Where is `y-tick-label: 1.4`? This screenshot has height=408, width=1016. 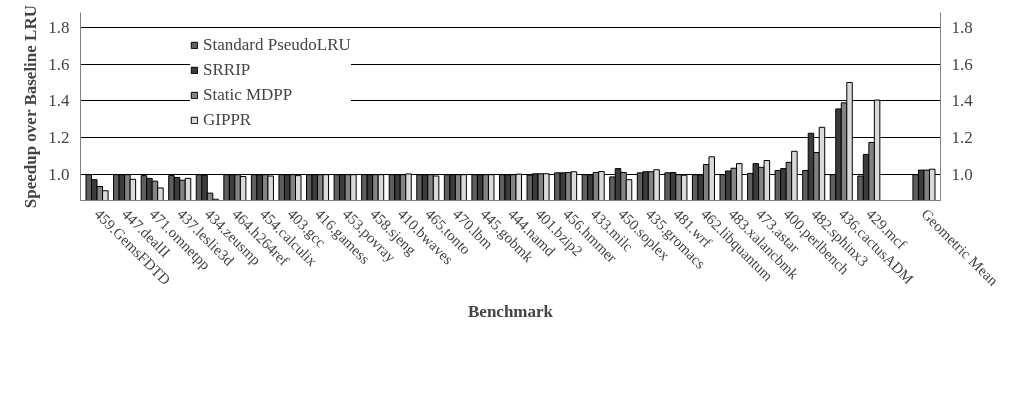
y-tick-label: 1.4 is located at coordinates (59, 101).